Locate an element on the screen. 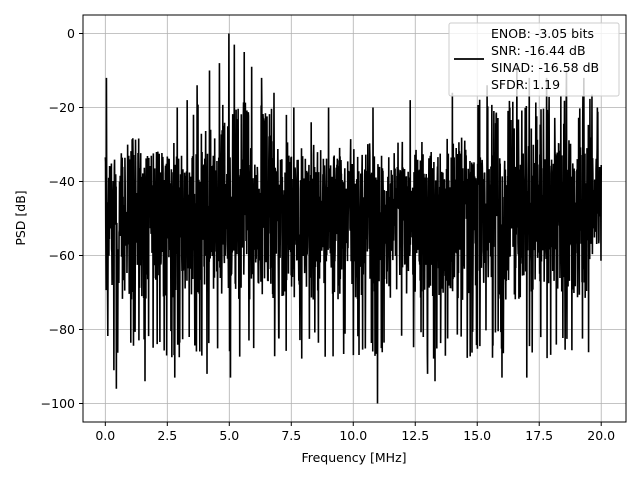 Image resolution: width=640 pixels, height=480 pixels. x-tick-label: 10.0 is located at coordinates (353, 435).